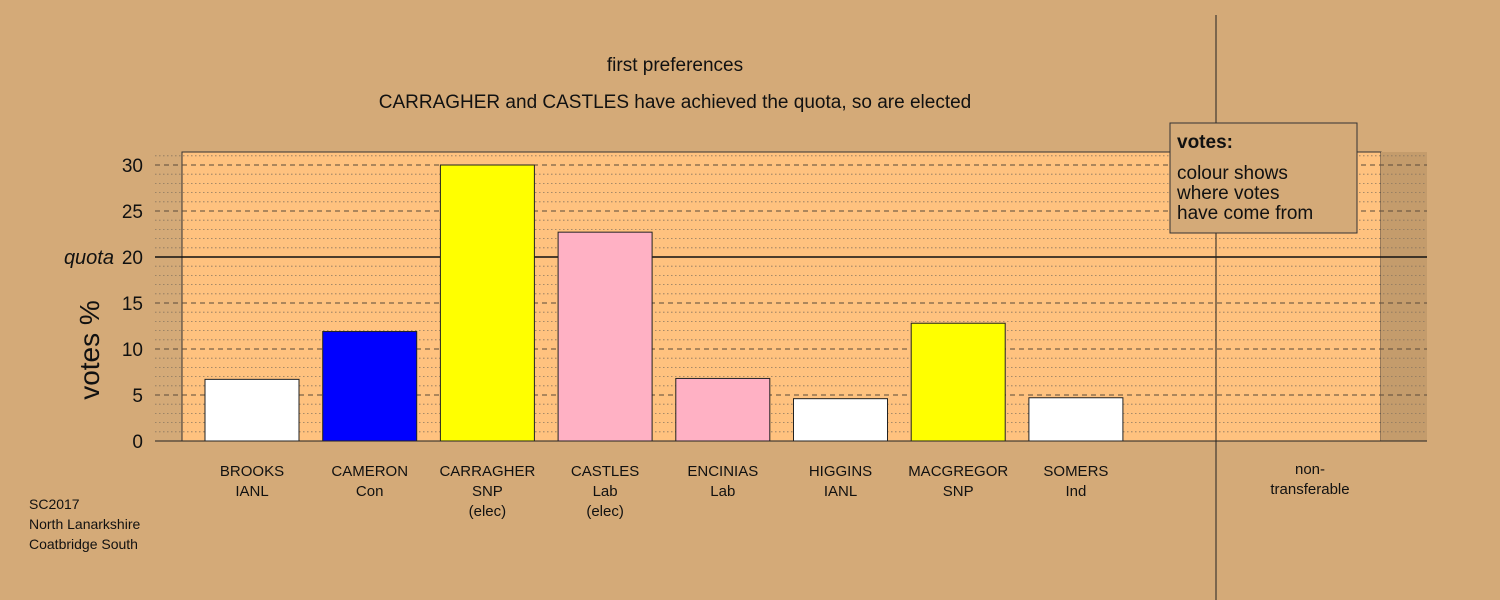 This screenshot has width=1500, height=600. I want to click on source-line: SC2017, so click(54, 504).